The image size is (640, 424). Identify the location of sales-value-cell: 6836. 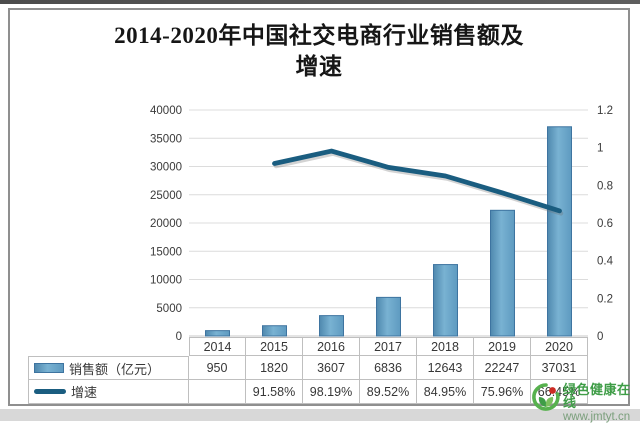
(388, 368).